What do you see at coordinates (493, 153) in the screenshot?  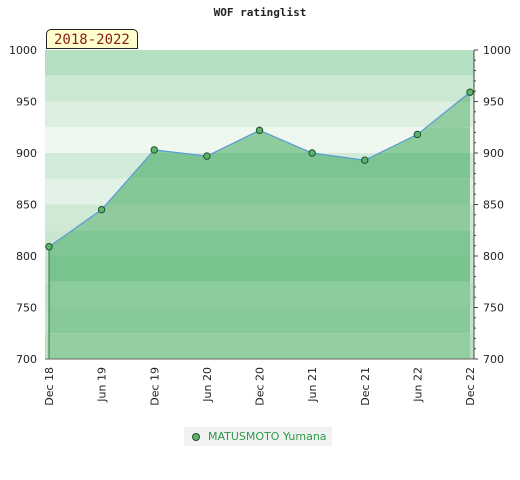 I see `y-tick-label-right: 900` at bounding box center [493, 153].